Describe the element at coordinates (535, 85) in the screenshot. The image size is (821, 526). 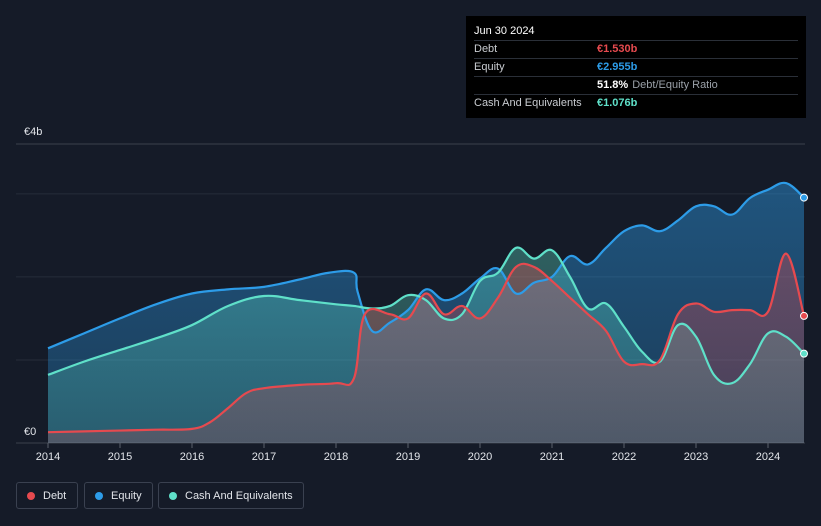
I see `tooltip-label` at that location.